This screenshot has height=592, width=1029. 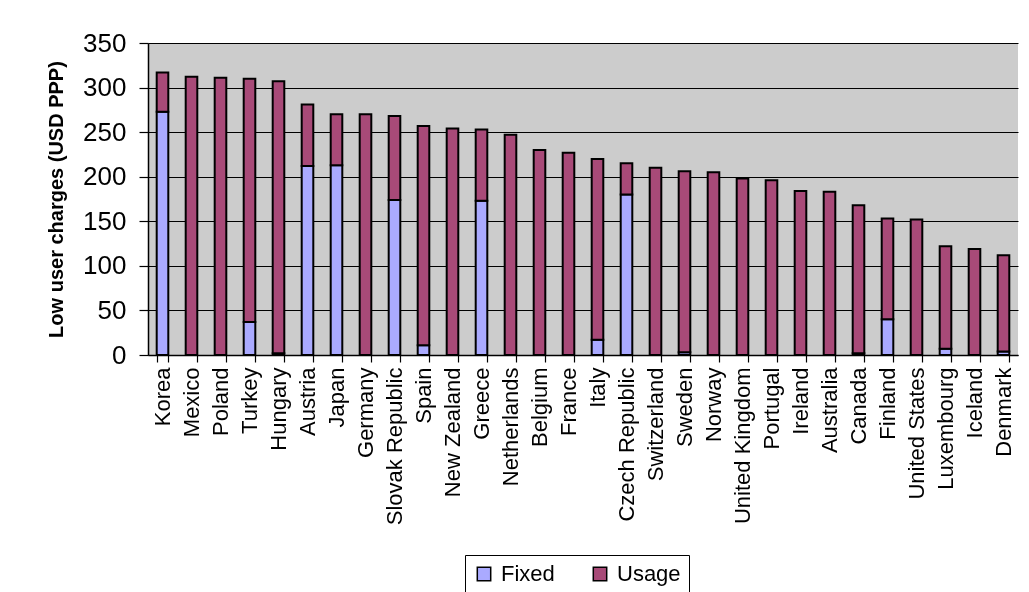 What do you see at coordinates (887, 403) in the screenshot?
I see `x-tick-label: Finland` at bounding box center [887, 403].